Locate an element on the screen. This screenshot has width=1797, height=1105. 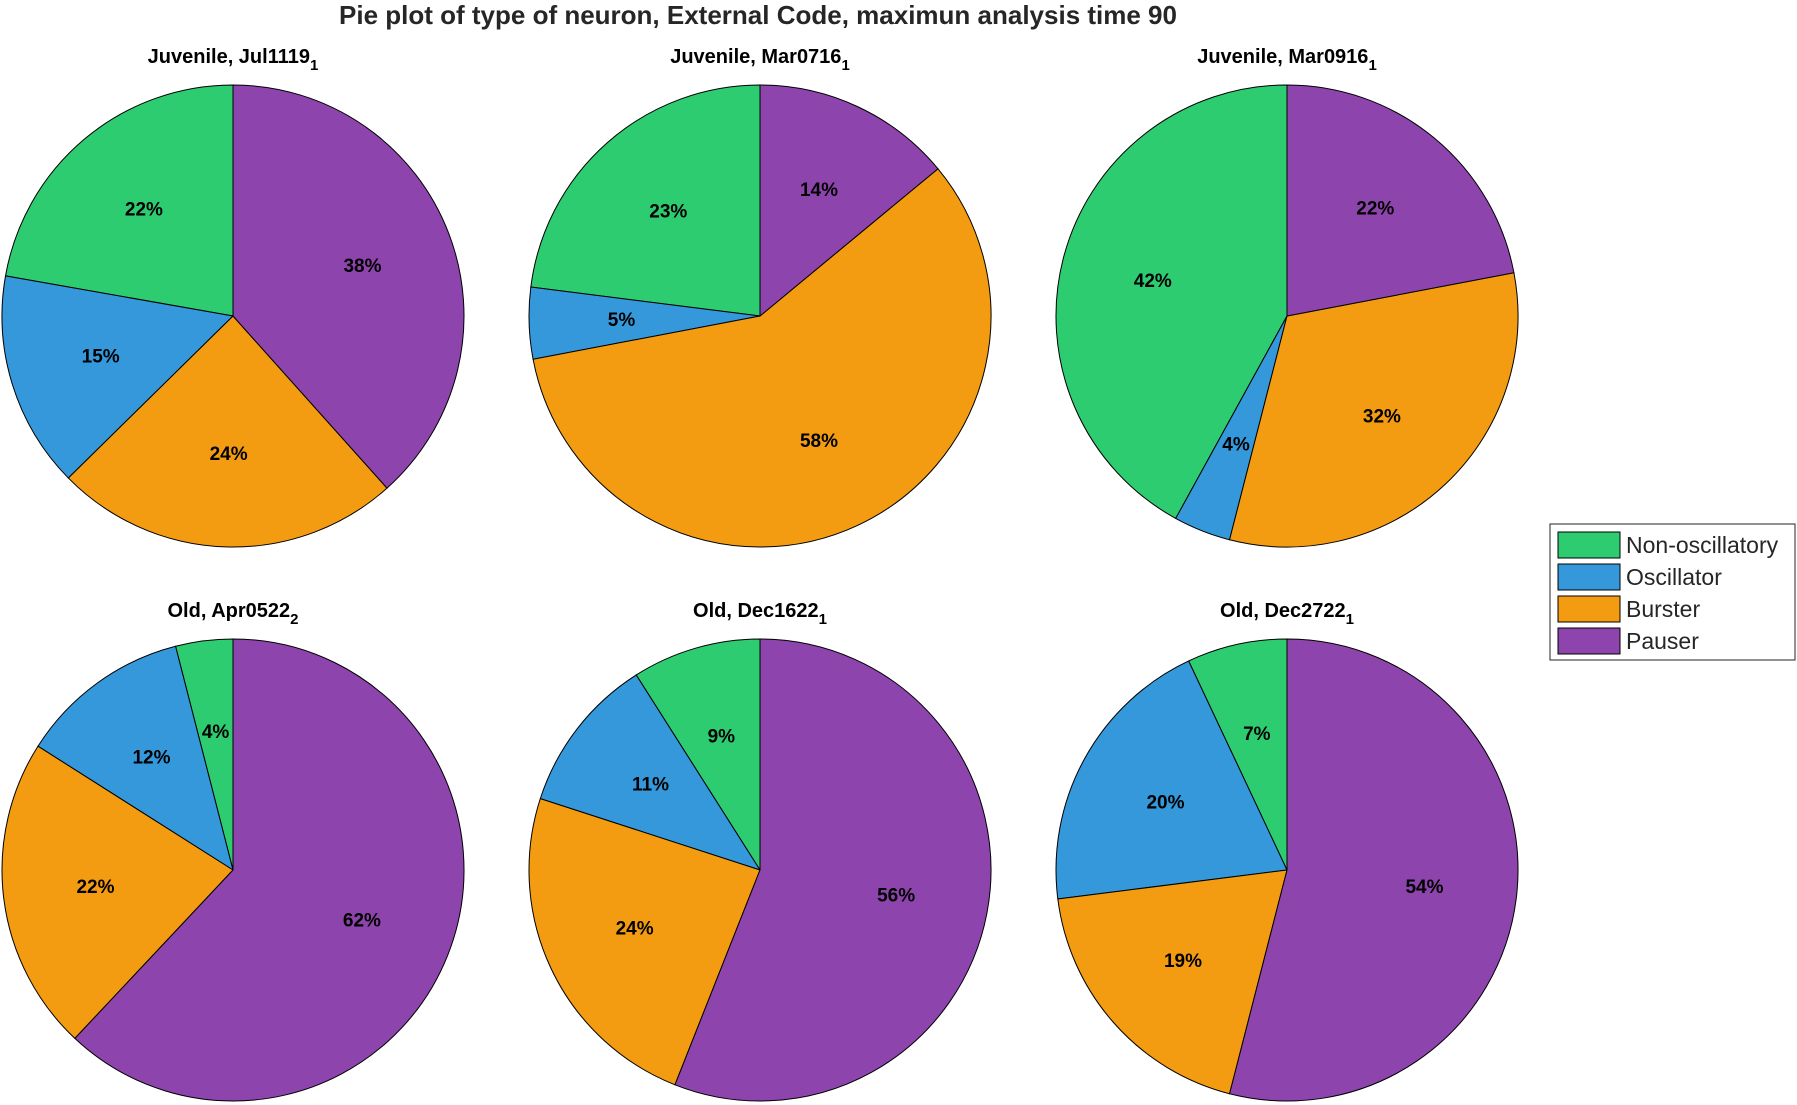
pie-3: Juvenile, Mar09161 42% 4% 32% 22% is located at coordinates (1287, 297).